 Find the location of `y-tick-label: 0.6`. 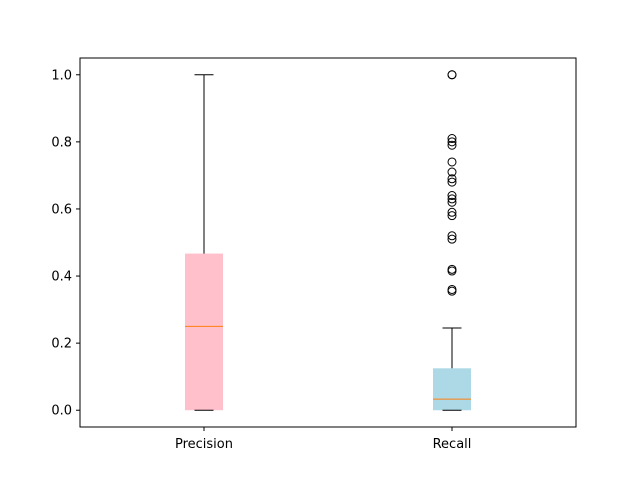

y-tick-label: 0.6 is located at coordinates (61, 209).